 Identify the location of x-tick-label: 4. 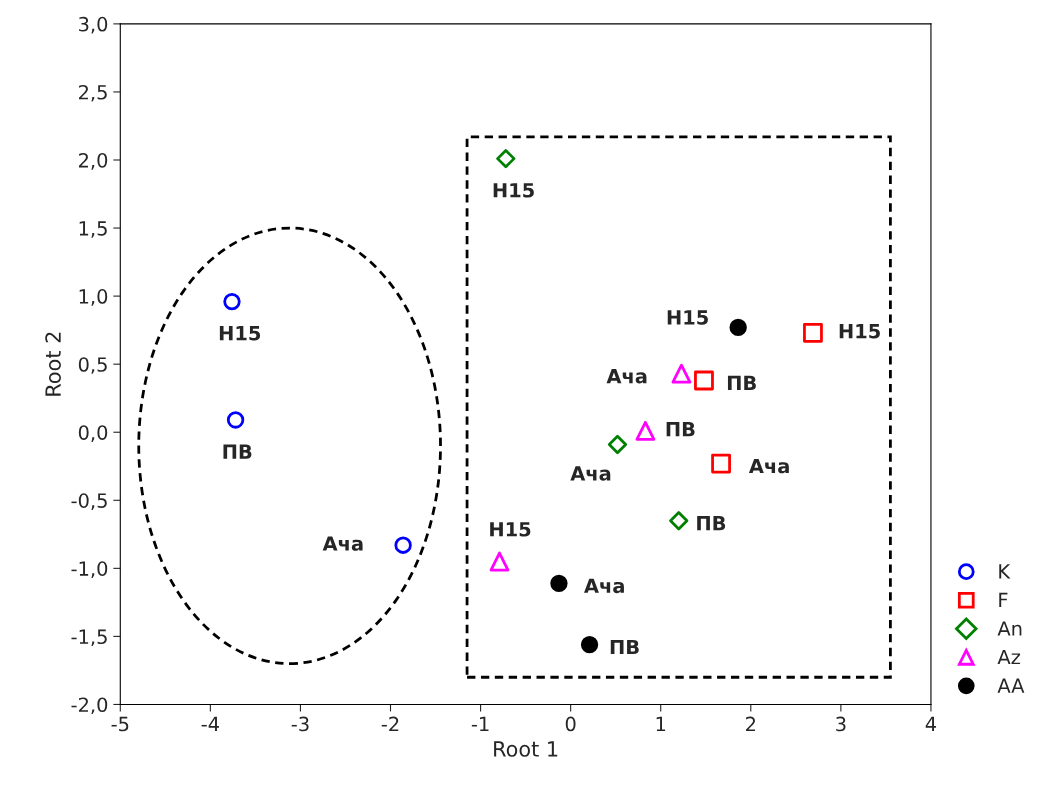
(931, 724).